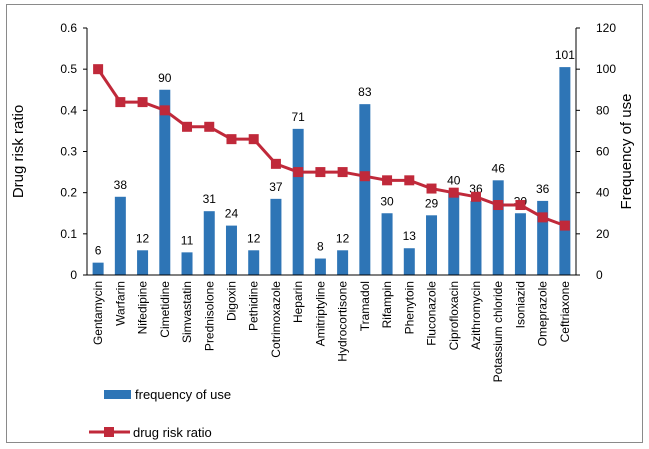 Image resolution: width=649 pixels, height=449 pixels. I want to click on left-tick-label: 0.6, so click(68, 28).